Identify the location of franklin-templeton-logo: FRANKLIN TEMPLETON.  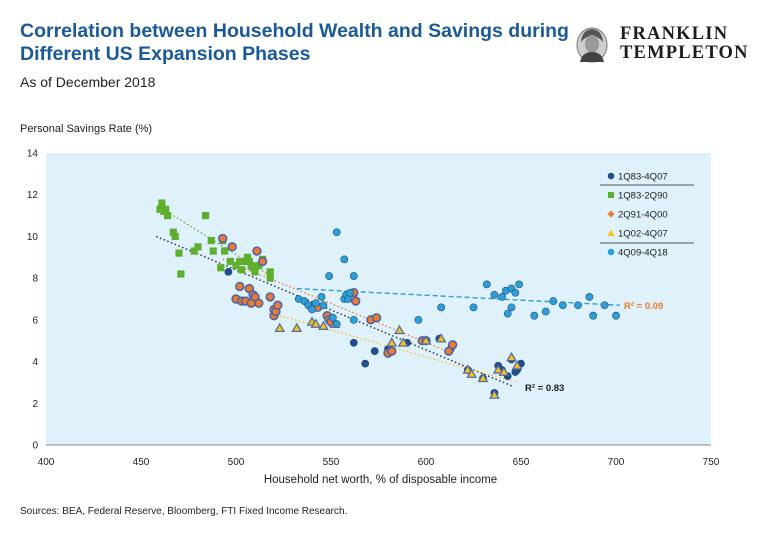
(662, 44).